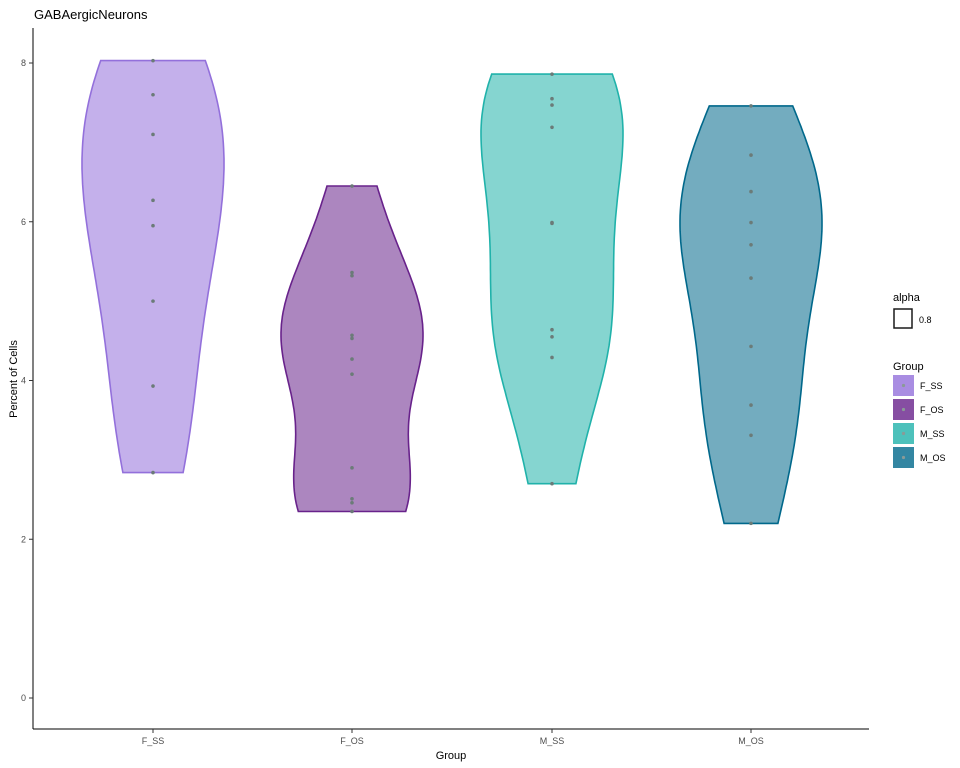 The height and width of the screenshot is (768, 960). What do you see at coordinates (153, 741) in the screenshot?
I see `x-tick-label: F_SS` at bounding box center [153, 741].